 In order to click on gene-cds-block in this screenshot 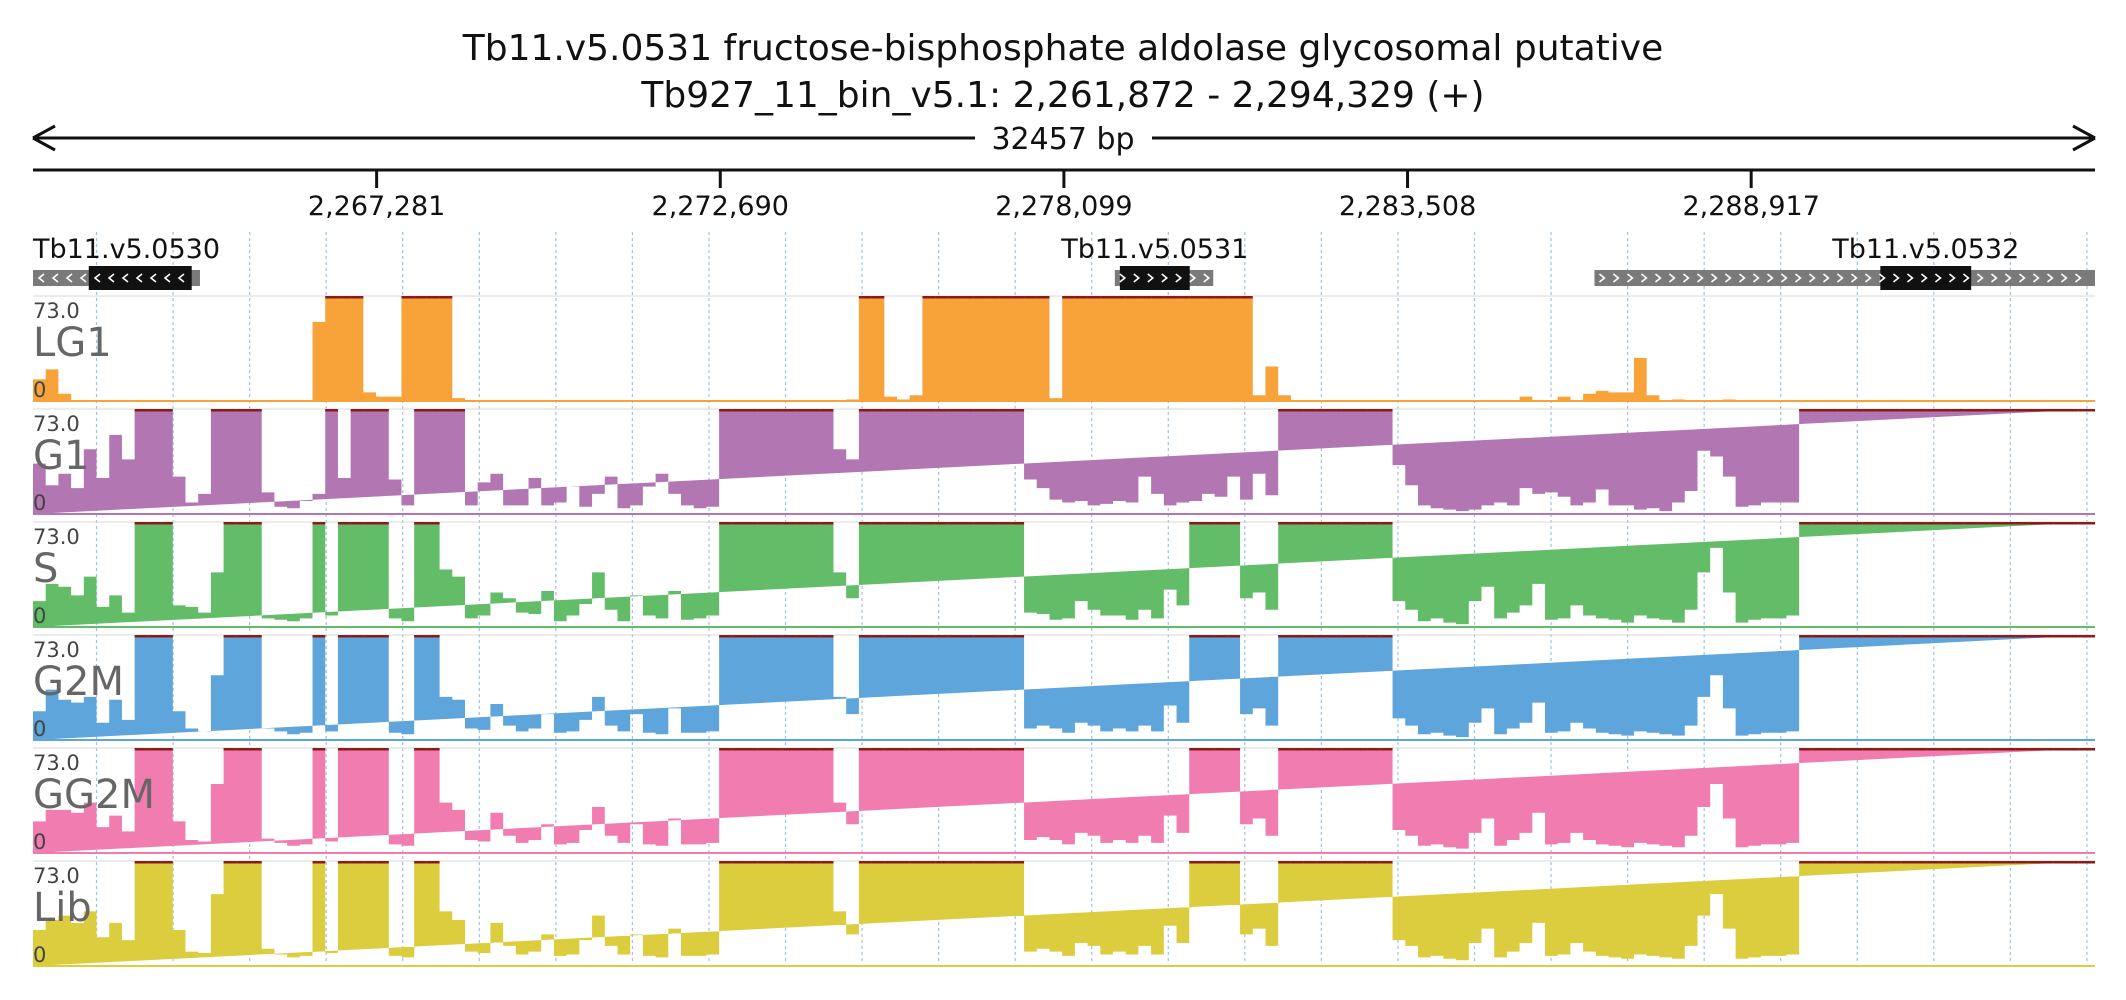, I will do `click(1154, 278)`.